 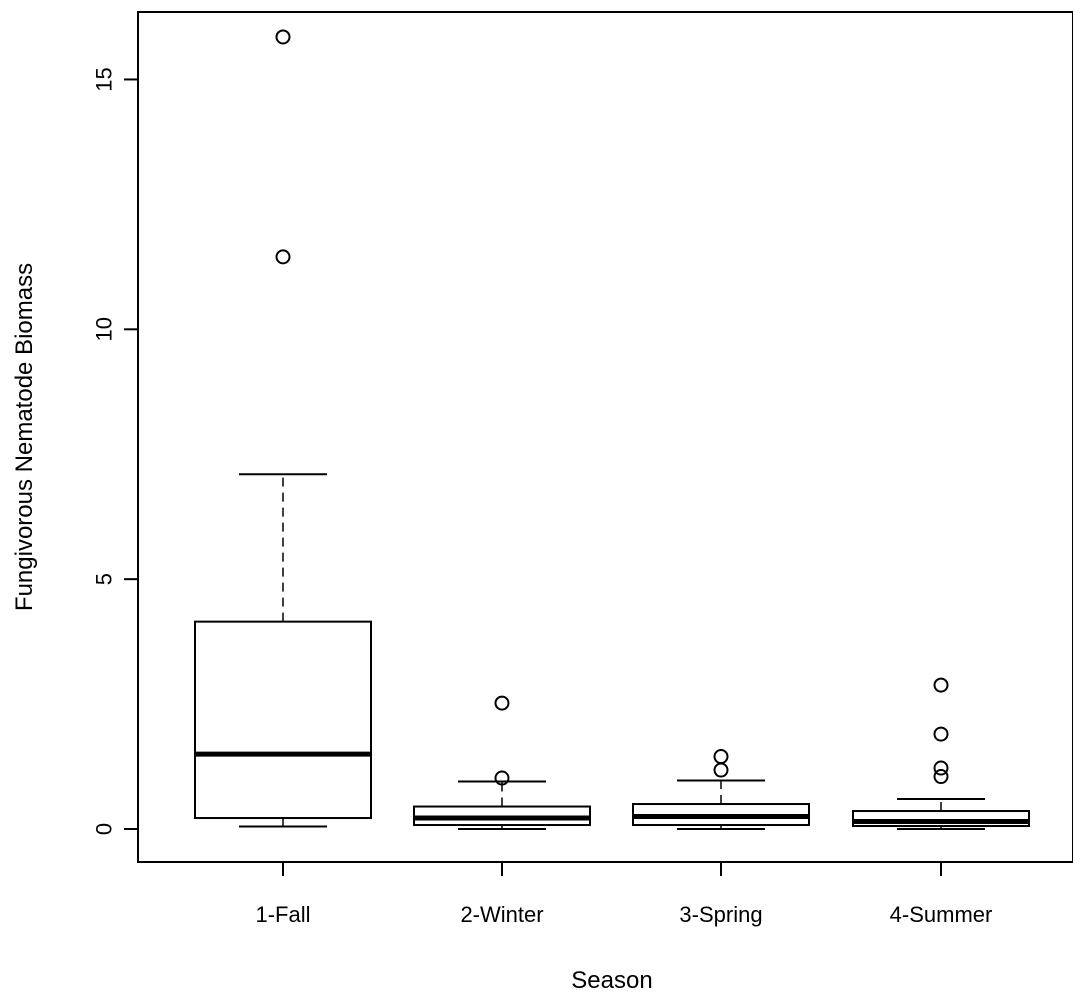 What do you see at coordinates (104, 829) in the screenshot?
I see `y-tick-label: 0` at bounding box center [104, 829].